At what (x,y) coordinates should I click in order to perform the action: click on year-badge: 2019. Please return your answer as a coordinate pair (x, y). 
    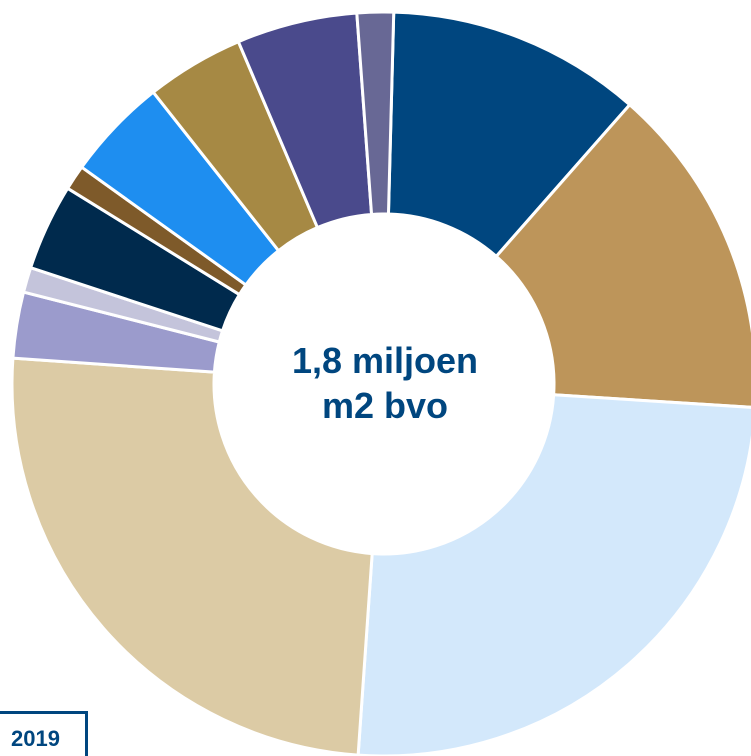
    Looking at the image, I should click on (44, 733).